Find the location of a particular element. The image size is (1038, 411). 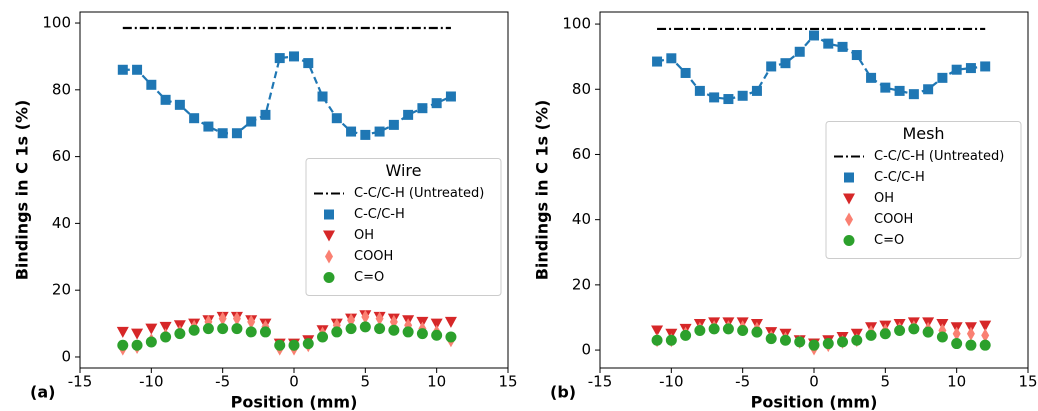

x-axis-label: Position (mm) is located at coordinates (294, 402).